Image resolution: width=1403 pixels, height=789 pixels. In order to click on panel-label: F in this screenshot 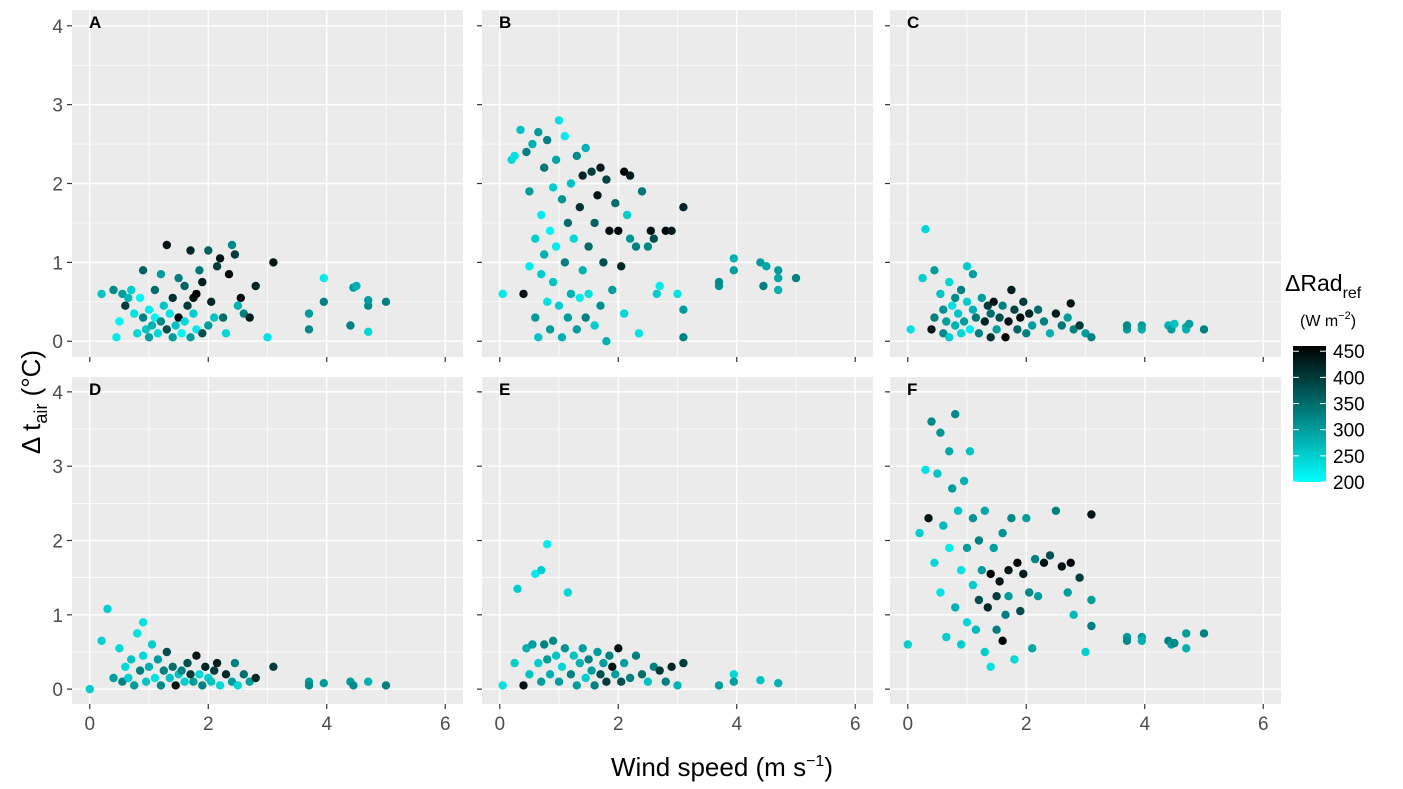, I will do `click(912, 389)`.